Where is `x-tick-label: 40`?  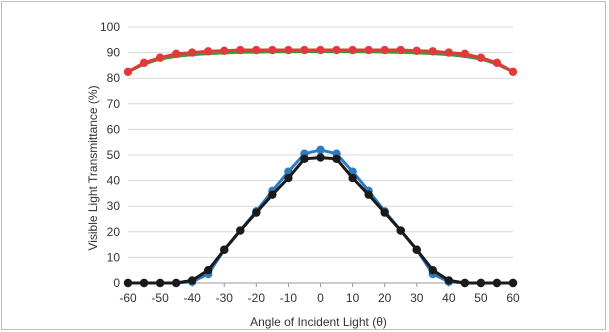
x-tick-label: 40 is located at coordinates (449, 298).